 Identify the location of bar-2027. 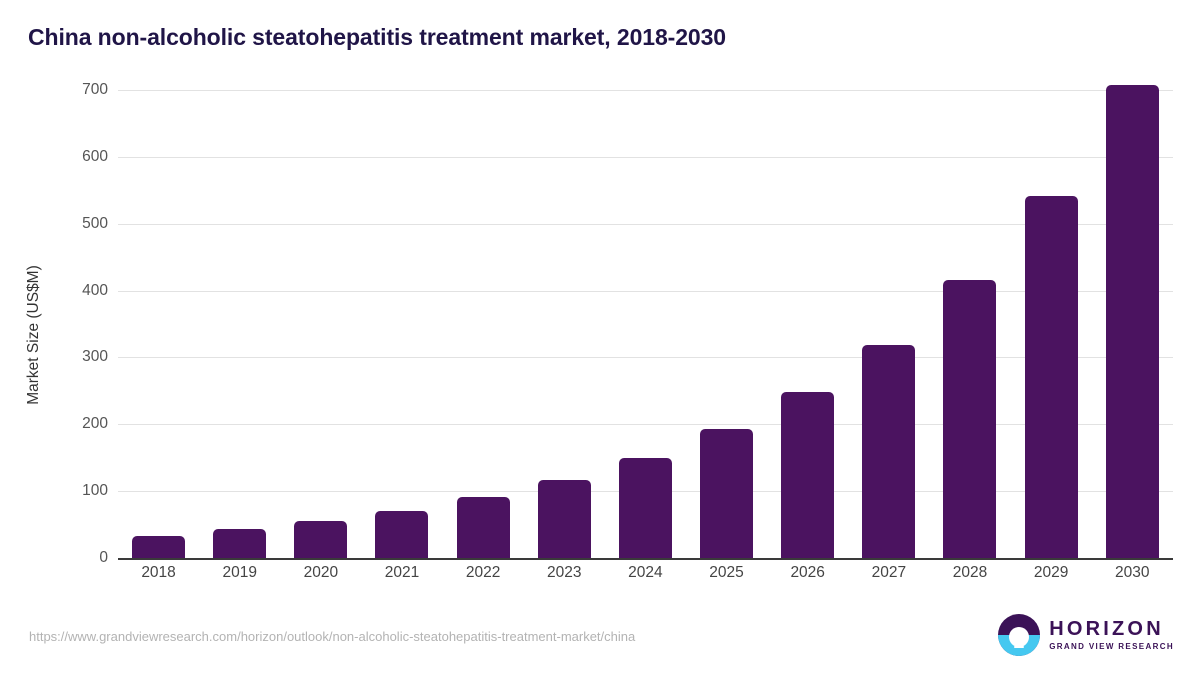
(889, 451).